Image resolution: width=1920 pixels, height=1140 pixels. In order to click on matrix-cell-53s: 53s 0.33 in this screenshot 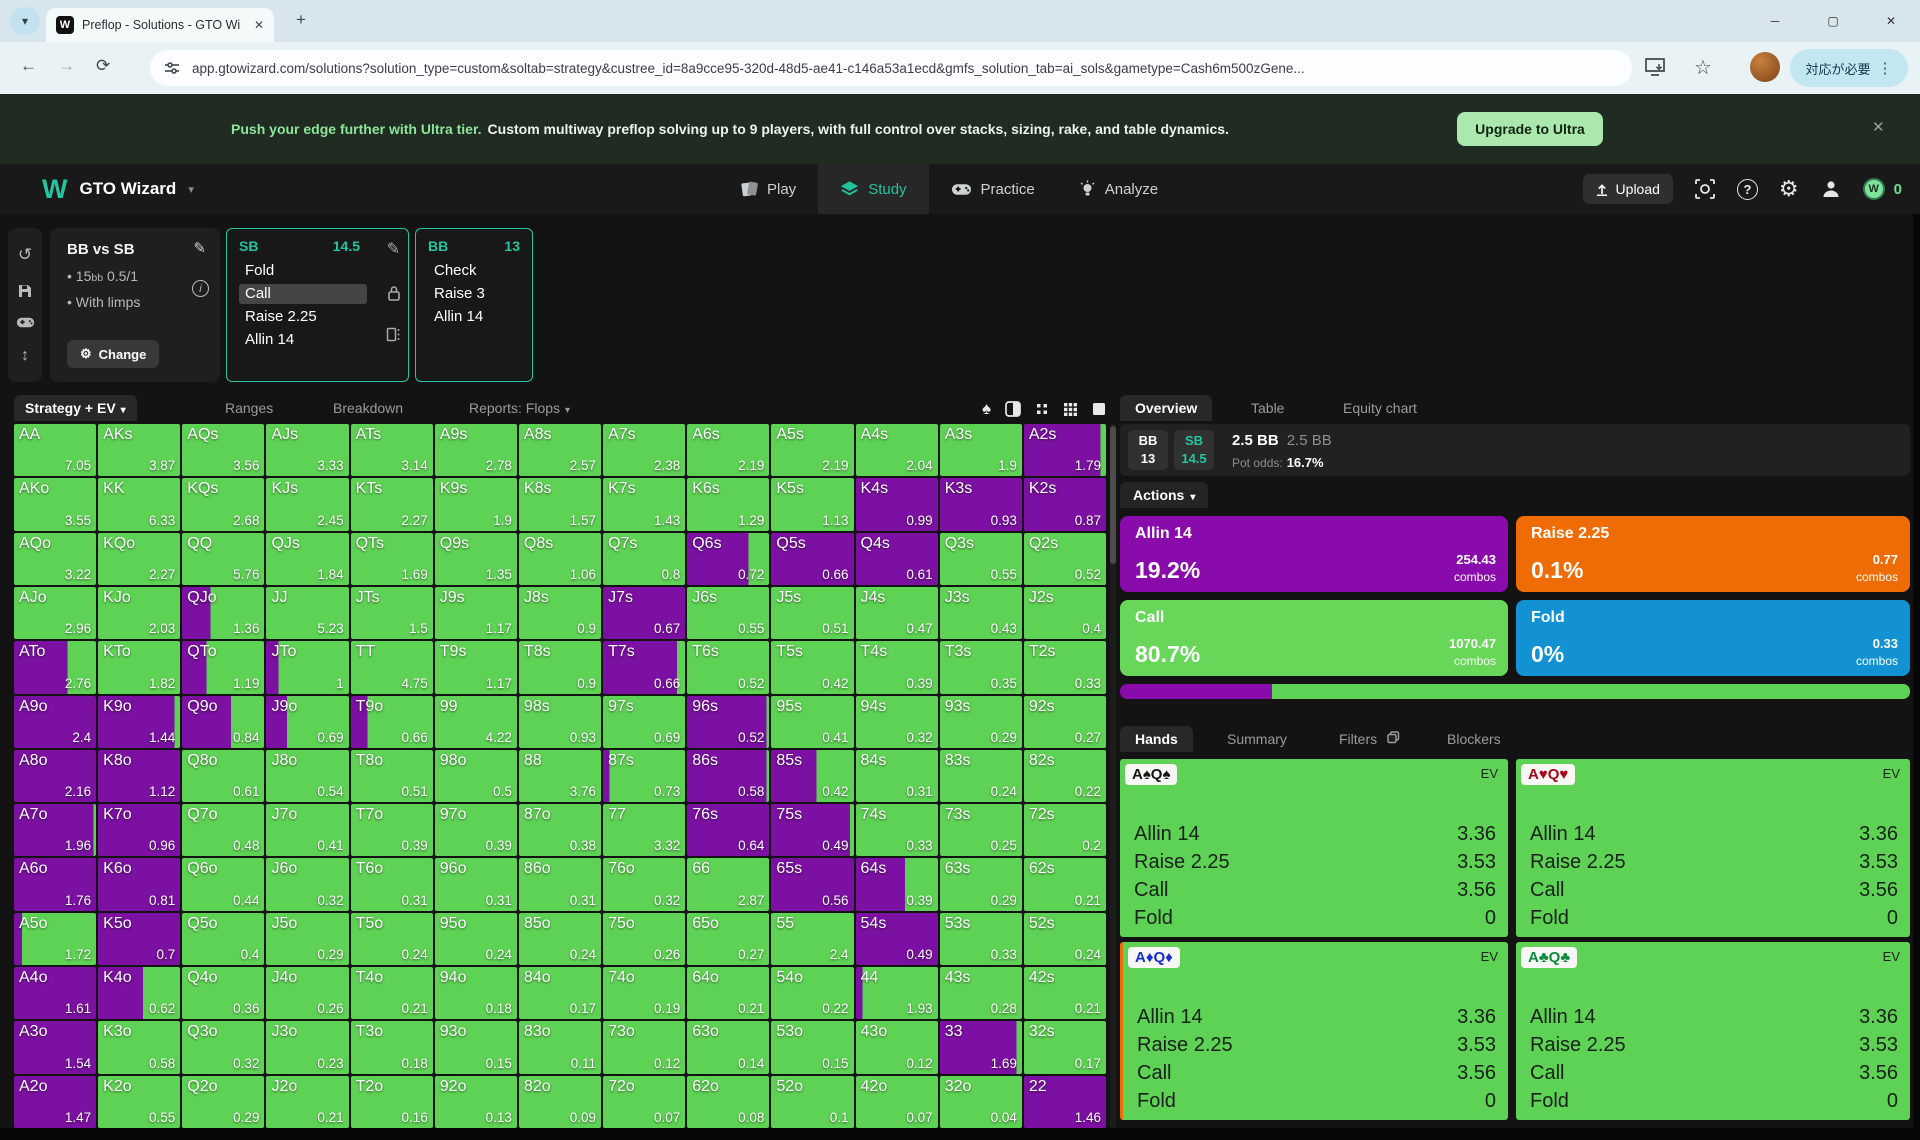, I will do `click(980, 939)`.